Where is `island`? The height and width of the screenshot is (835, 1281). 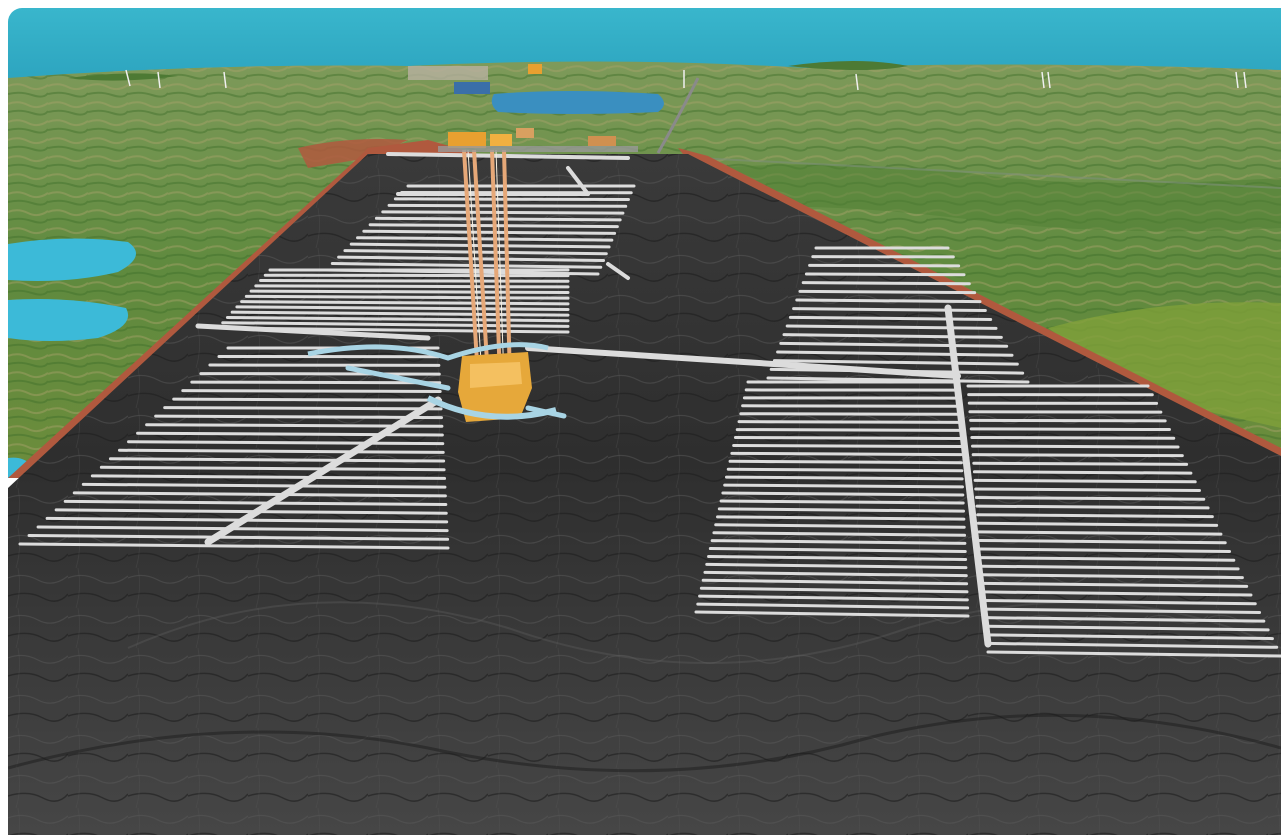
island is located at coordinates (123, 77).